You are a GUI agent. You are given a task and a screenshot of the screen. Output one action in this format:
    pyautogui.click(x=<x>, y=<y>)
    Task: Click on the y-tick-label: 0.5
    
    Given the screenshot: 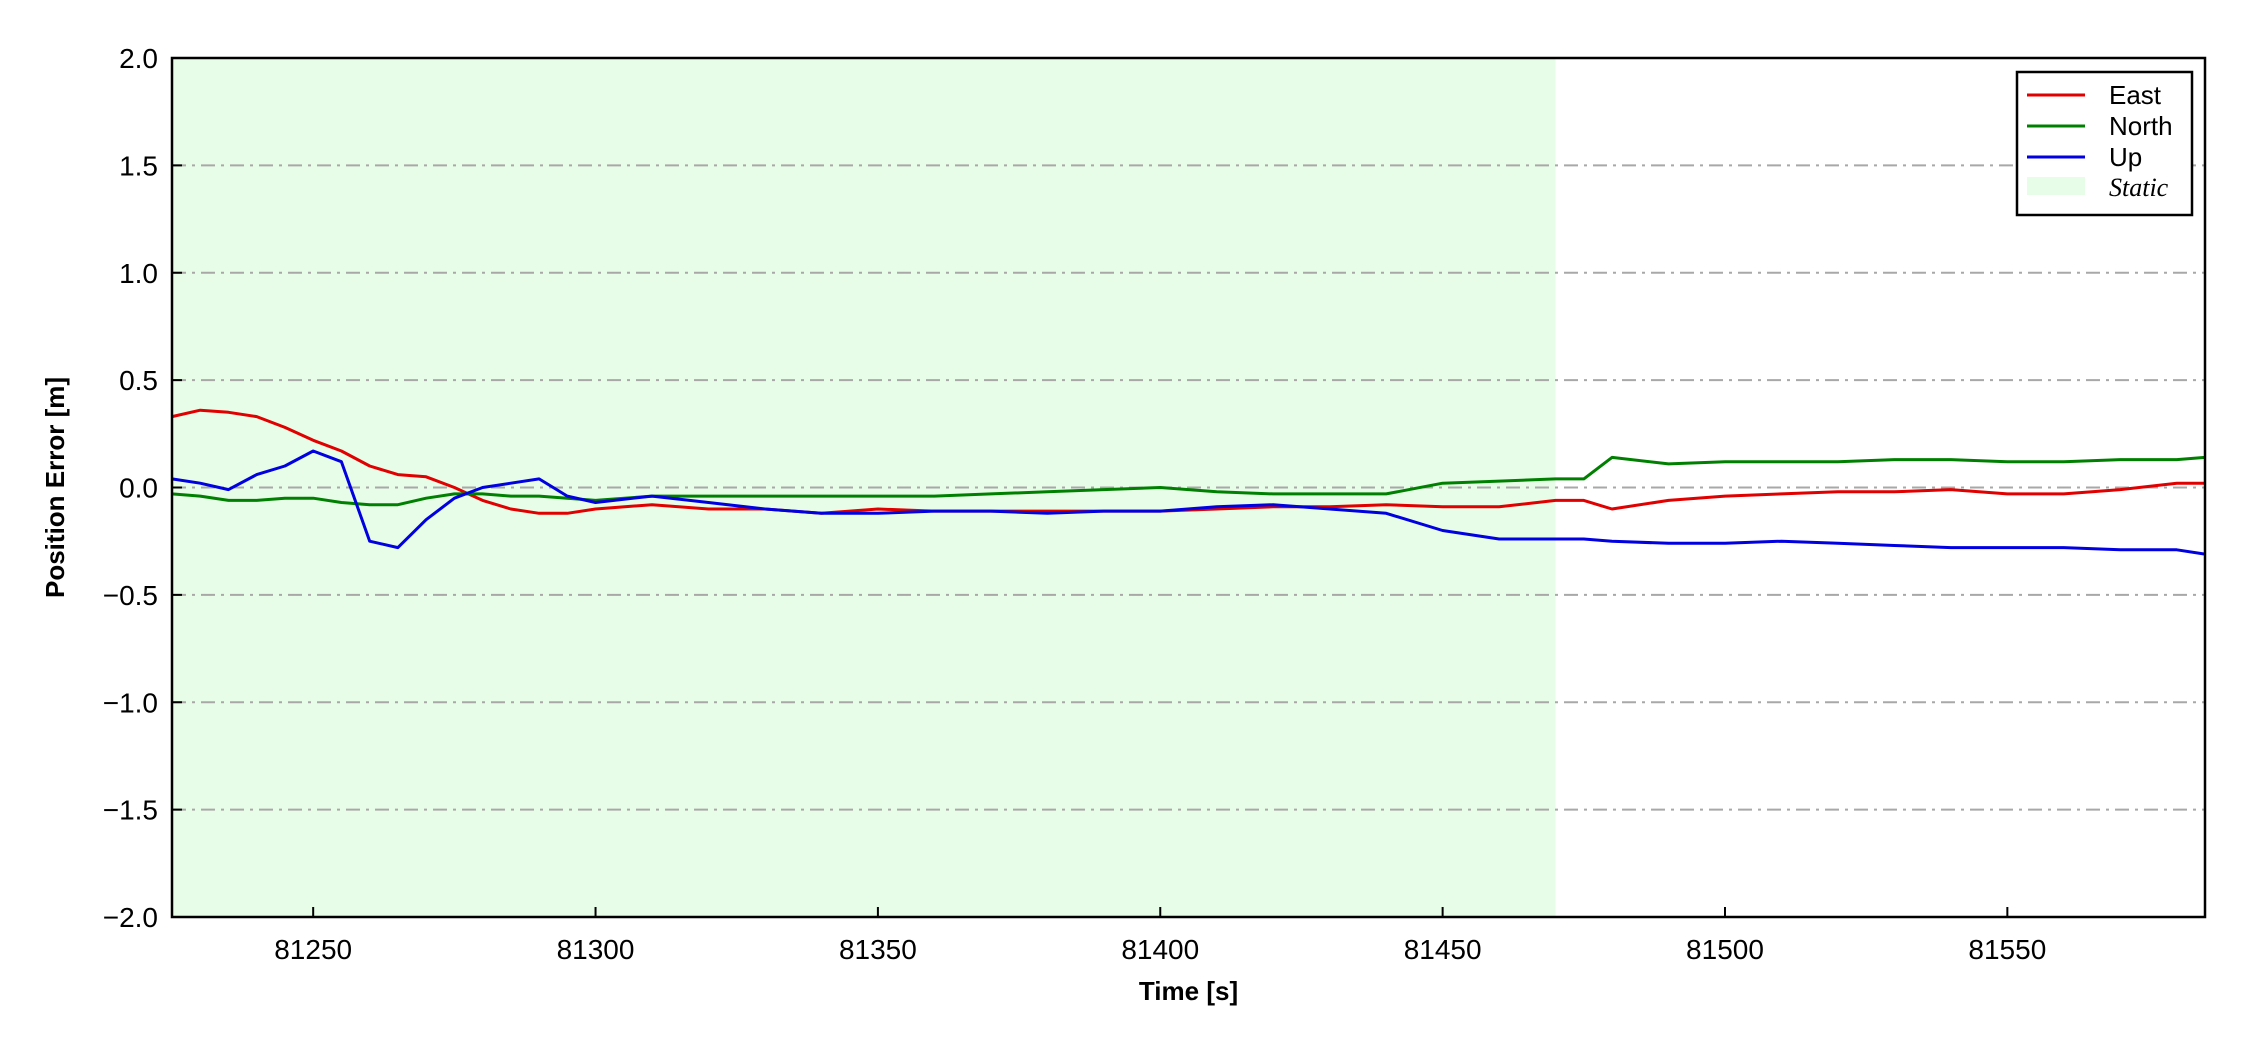 What is the action you would take?
    pyautogui.click(x=138, y=380)
    